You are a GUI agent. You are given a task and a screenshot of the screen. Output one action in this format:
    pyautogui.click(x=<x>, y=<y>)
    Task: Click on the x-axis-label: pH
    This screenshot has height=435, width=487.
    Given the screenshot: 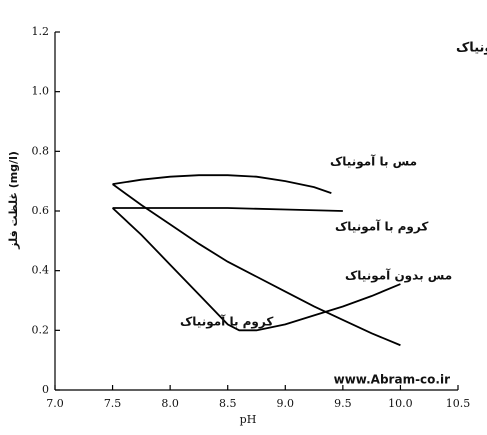 What is the action you would take?
    pyautogui.click(x=248, y=419)
    